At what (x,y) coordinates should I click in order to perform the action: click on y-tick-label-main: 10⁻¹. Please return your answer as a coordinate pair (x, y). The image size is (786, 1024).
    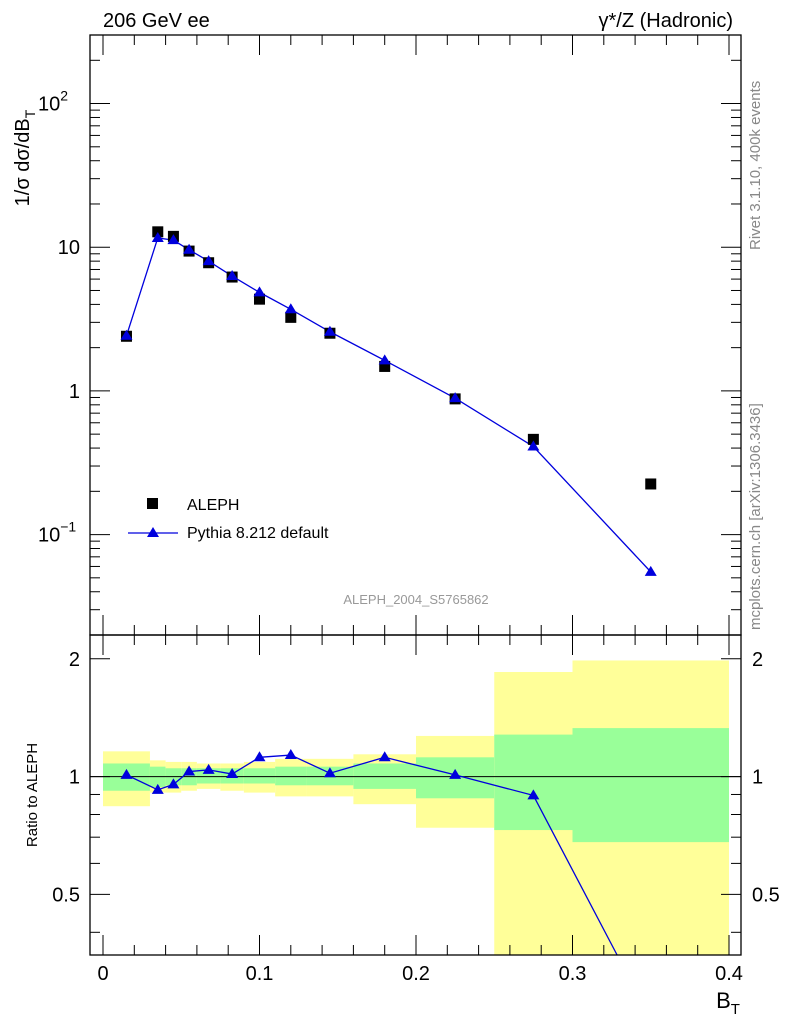
    Looking at the image, I should click on (57, 533).